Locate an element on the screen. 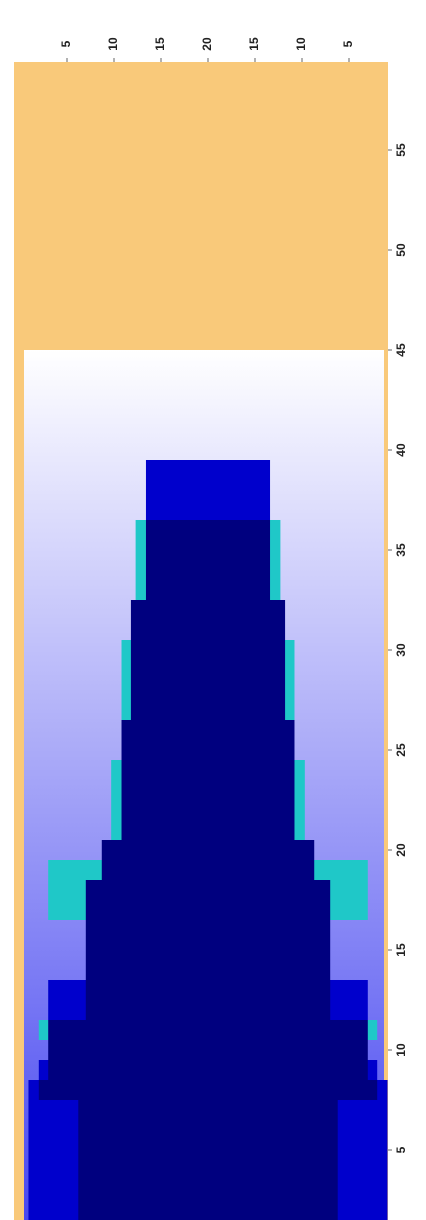 The width and height of the screenshot is (426, 1220). y-tick-label: 30 is located at coordinates (401, 650).